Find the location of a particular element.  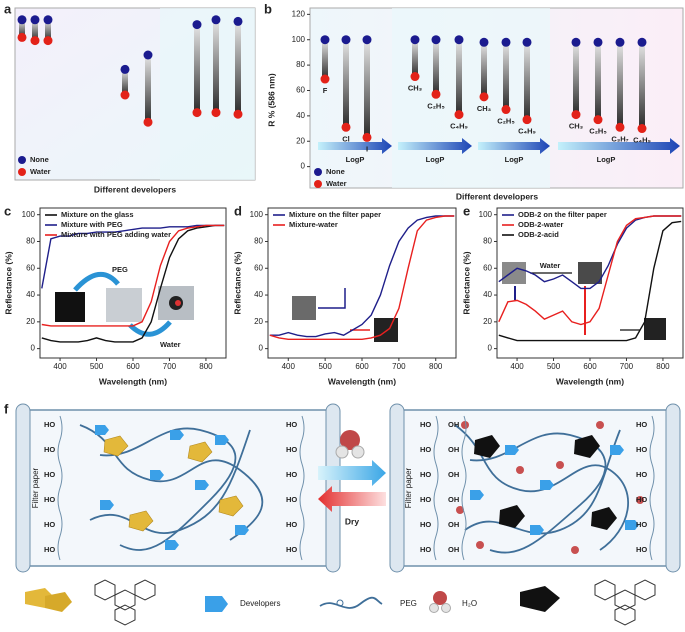

y-tick-label: 120 is located at coordinates (299, 13).